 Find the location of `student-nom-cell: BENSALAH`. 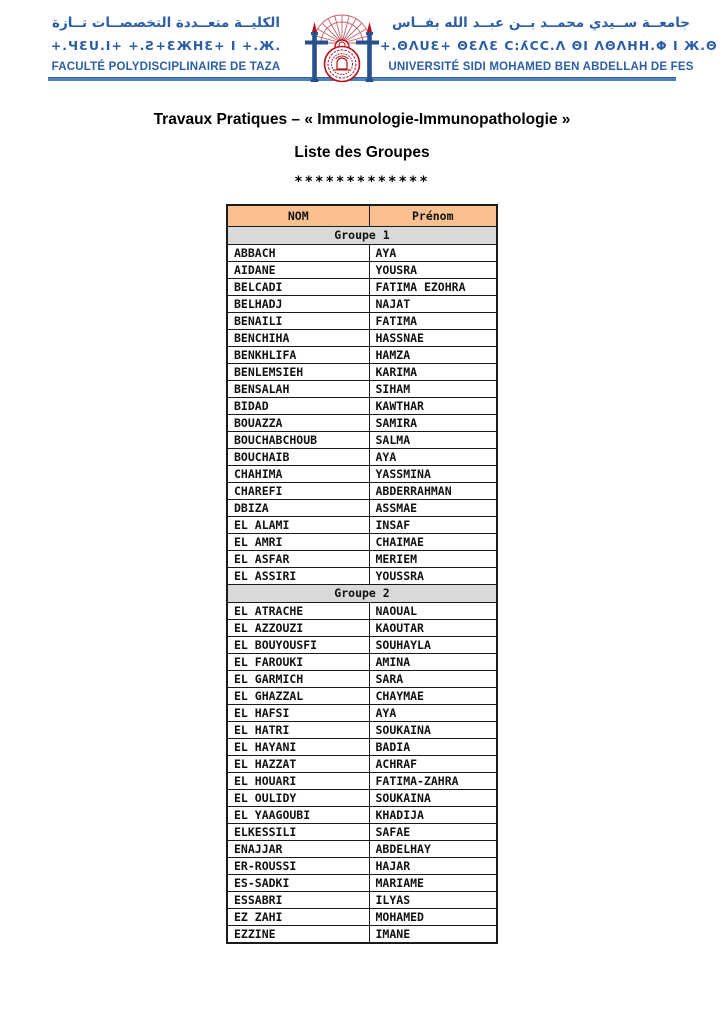

student-nom-cell: BENSALAH is located at coordinates (298, 389).